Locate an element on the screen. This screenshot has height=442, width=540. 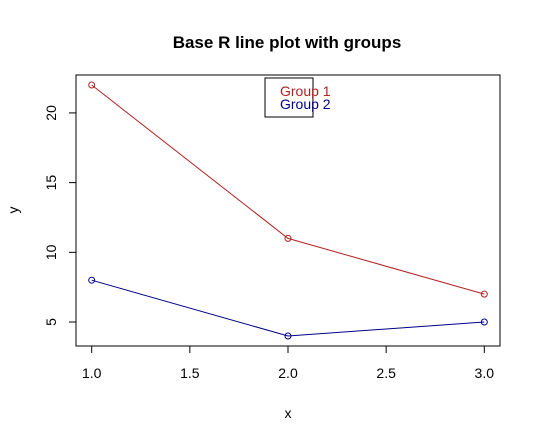
legend-box is located at coordinates (289, 97).